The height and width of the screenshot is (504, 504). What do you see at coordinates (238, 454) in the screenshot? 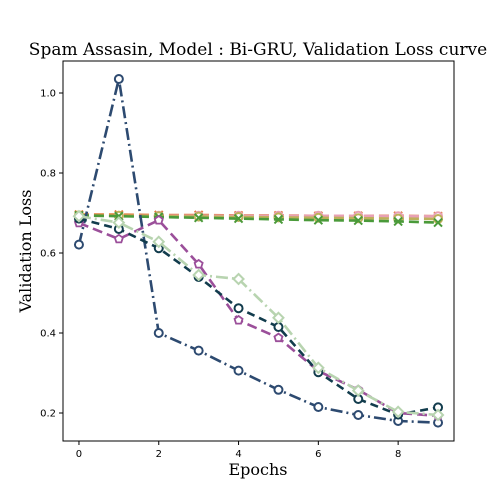
I see `x-tick-label: 4` at bounding box center [238, 454].